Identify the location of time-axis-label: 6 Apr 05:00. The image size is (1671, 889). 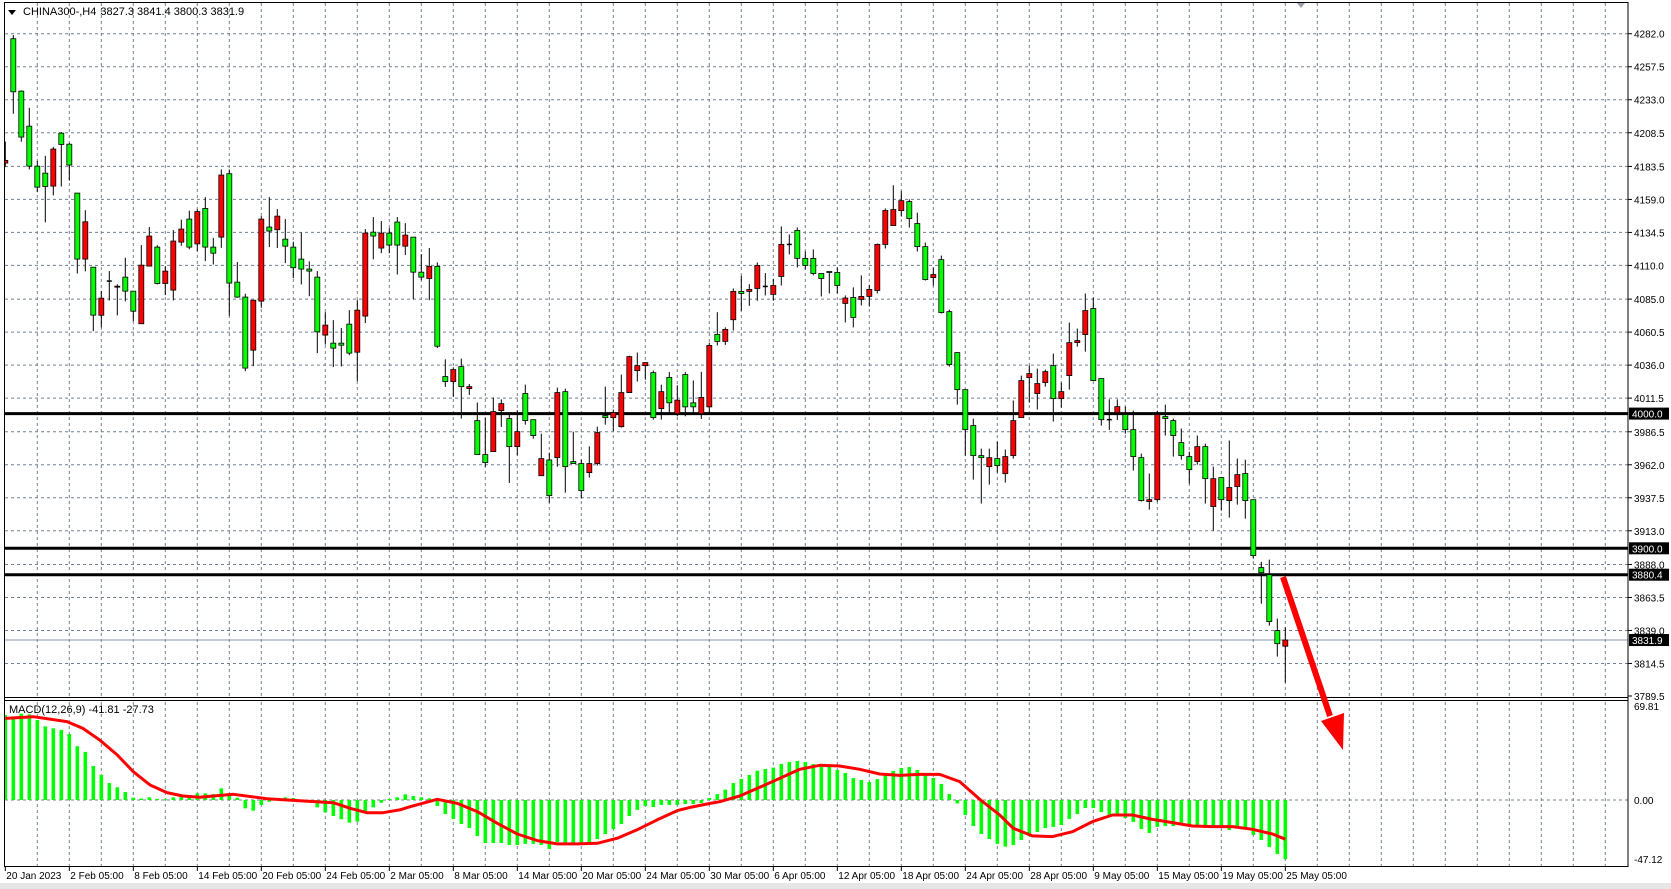
(800, 876).